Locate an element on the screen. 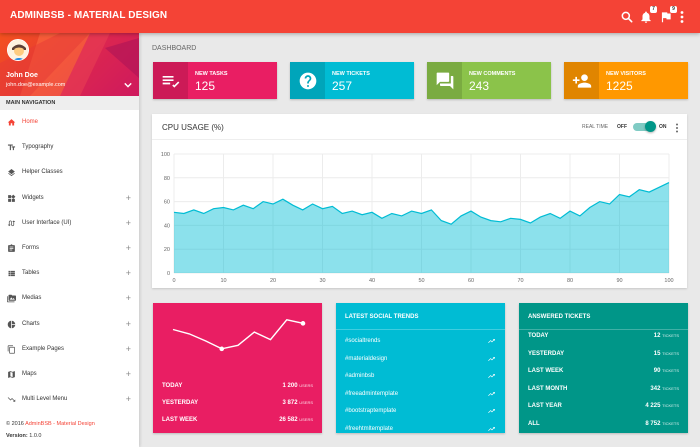 This screenshot has width=700, height=447. view-list-icon is located at coordinates (11, 274).